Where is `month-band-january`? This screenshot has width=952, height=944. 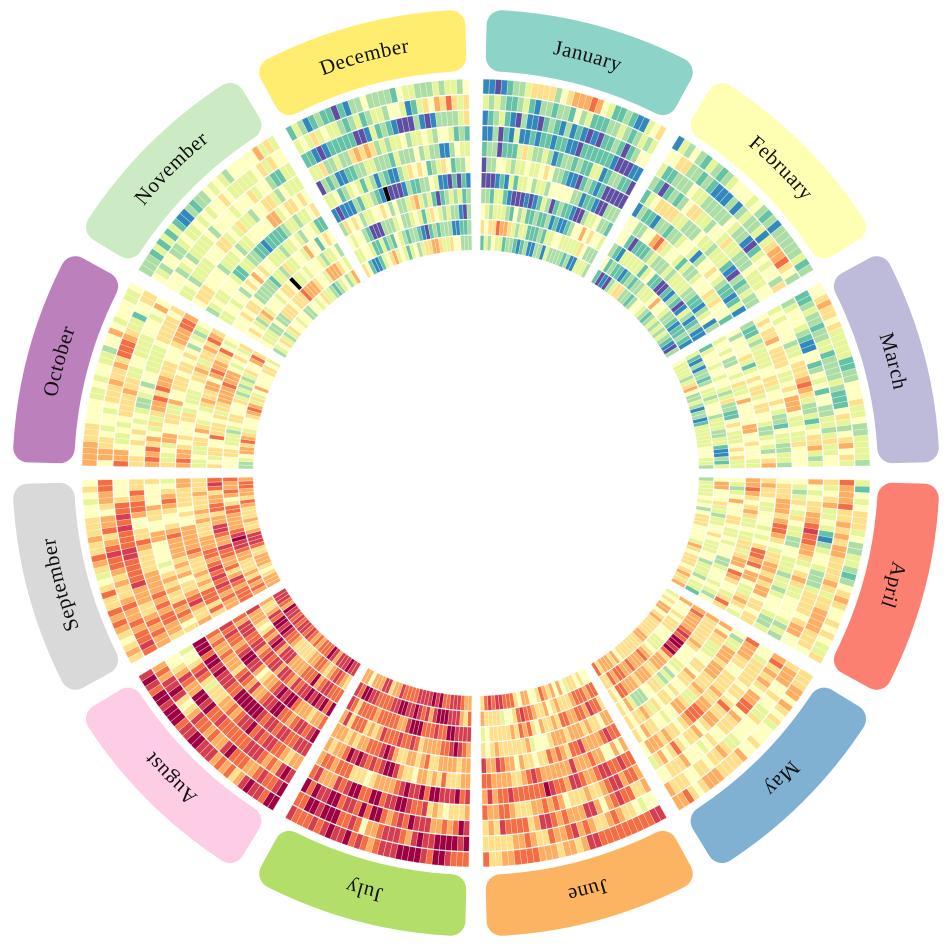 month-band-january is located at coordinates (589, 63).